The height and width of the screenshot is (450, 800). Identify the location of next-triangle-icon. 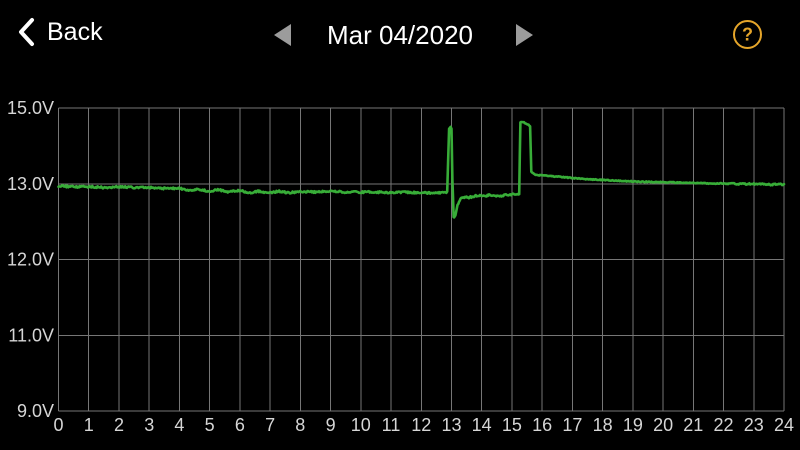
(524, 35).